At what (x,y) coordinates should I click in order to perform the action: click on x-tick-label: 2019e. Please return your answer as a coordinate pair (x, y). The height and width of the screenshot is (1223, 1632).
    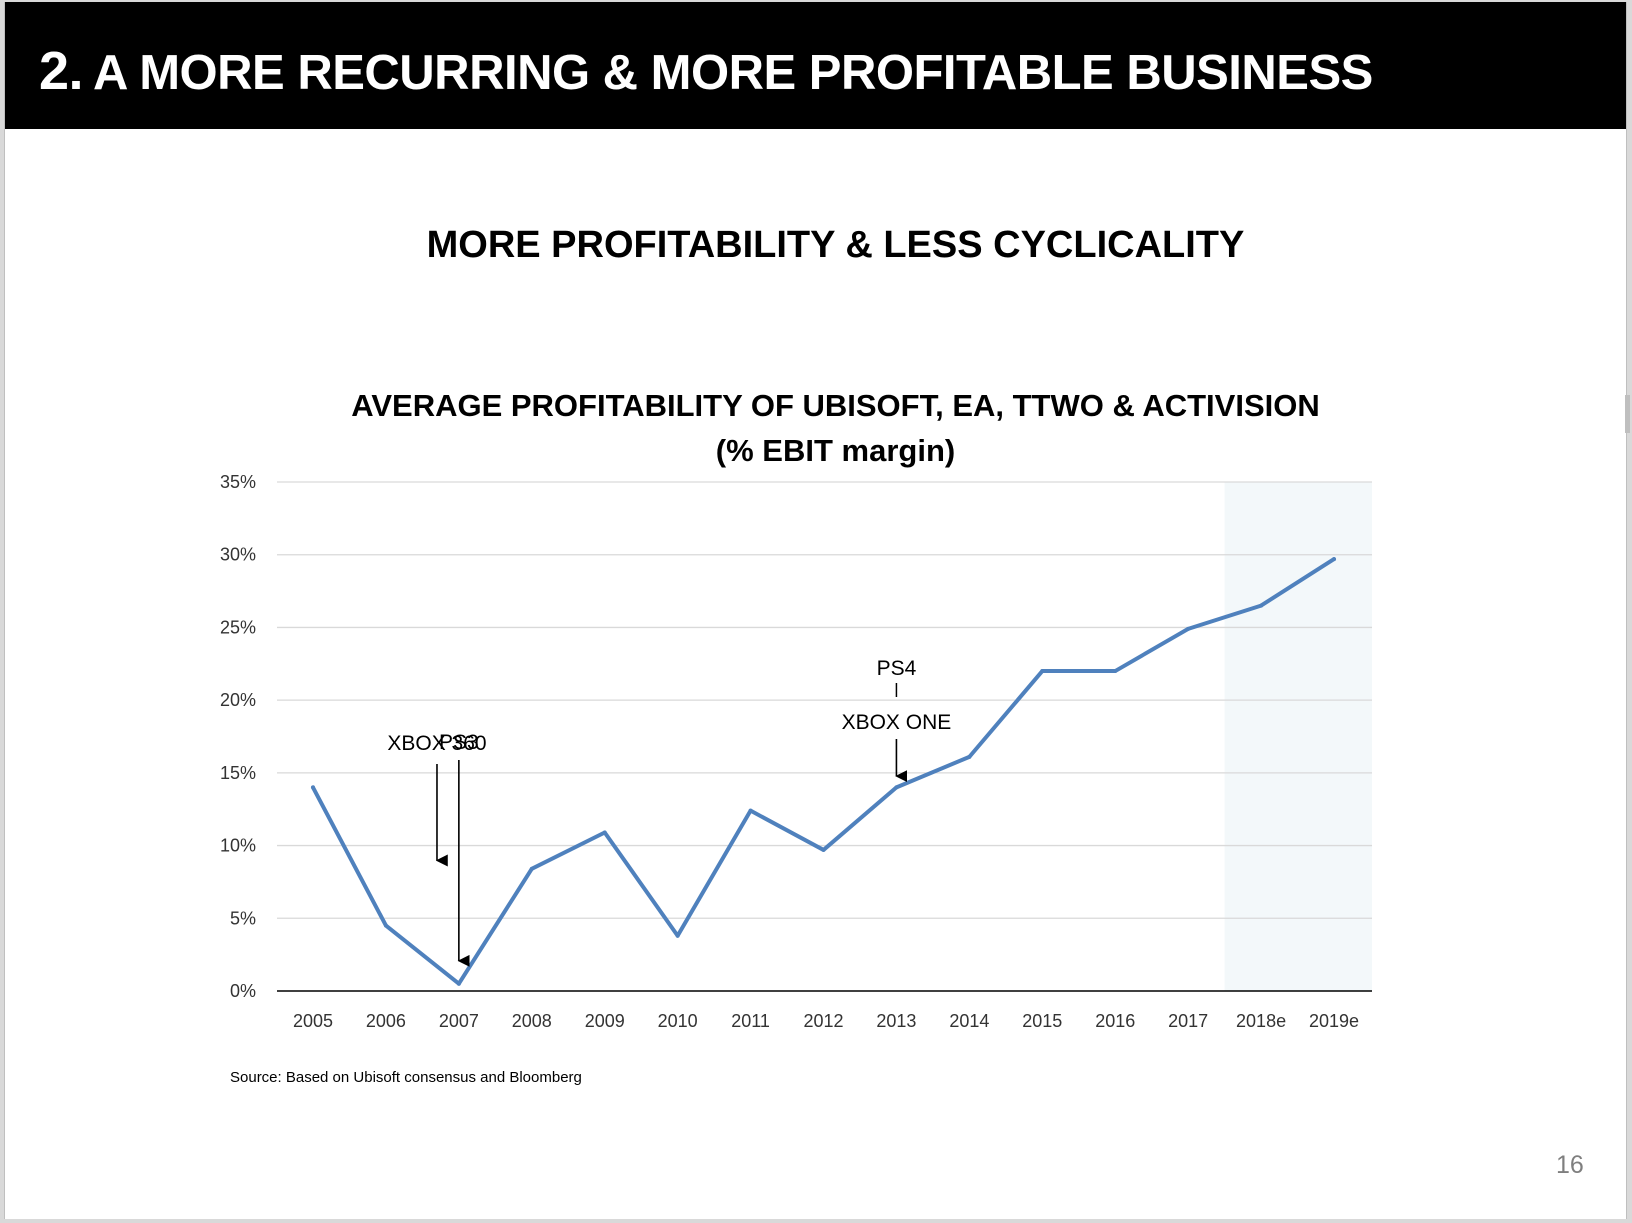
    Looking at the image, I should click on (1334, 1021).